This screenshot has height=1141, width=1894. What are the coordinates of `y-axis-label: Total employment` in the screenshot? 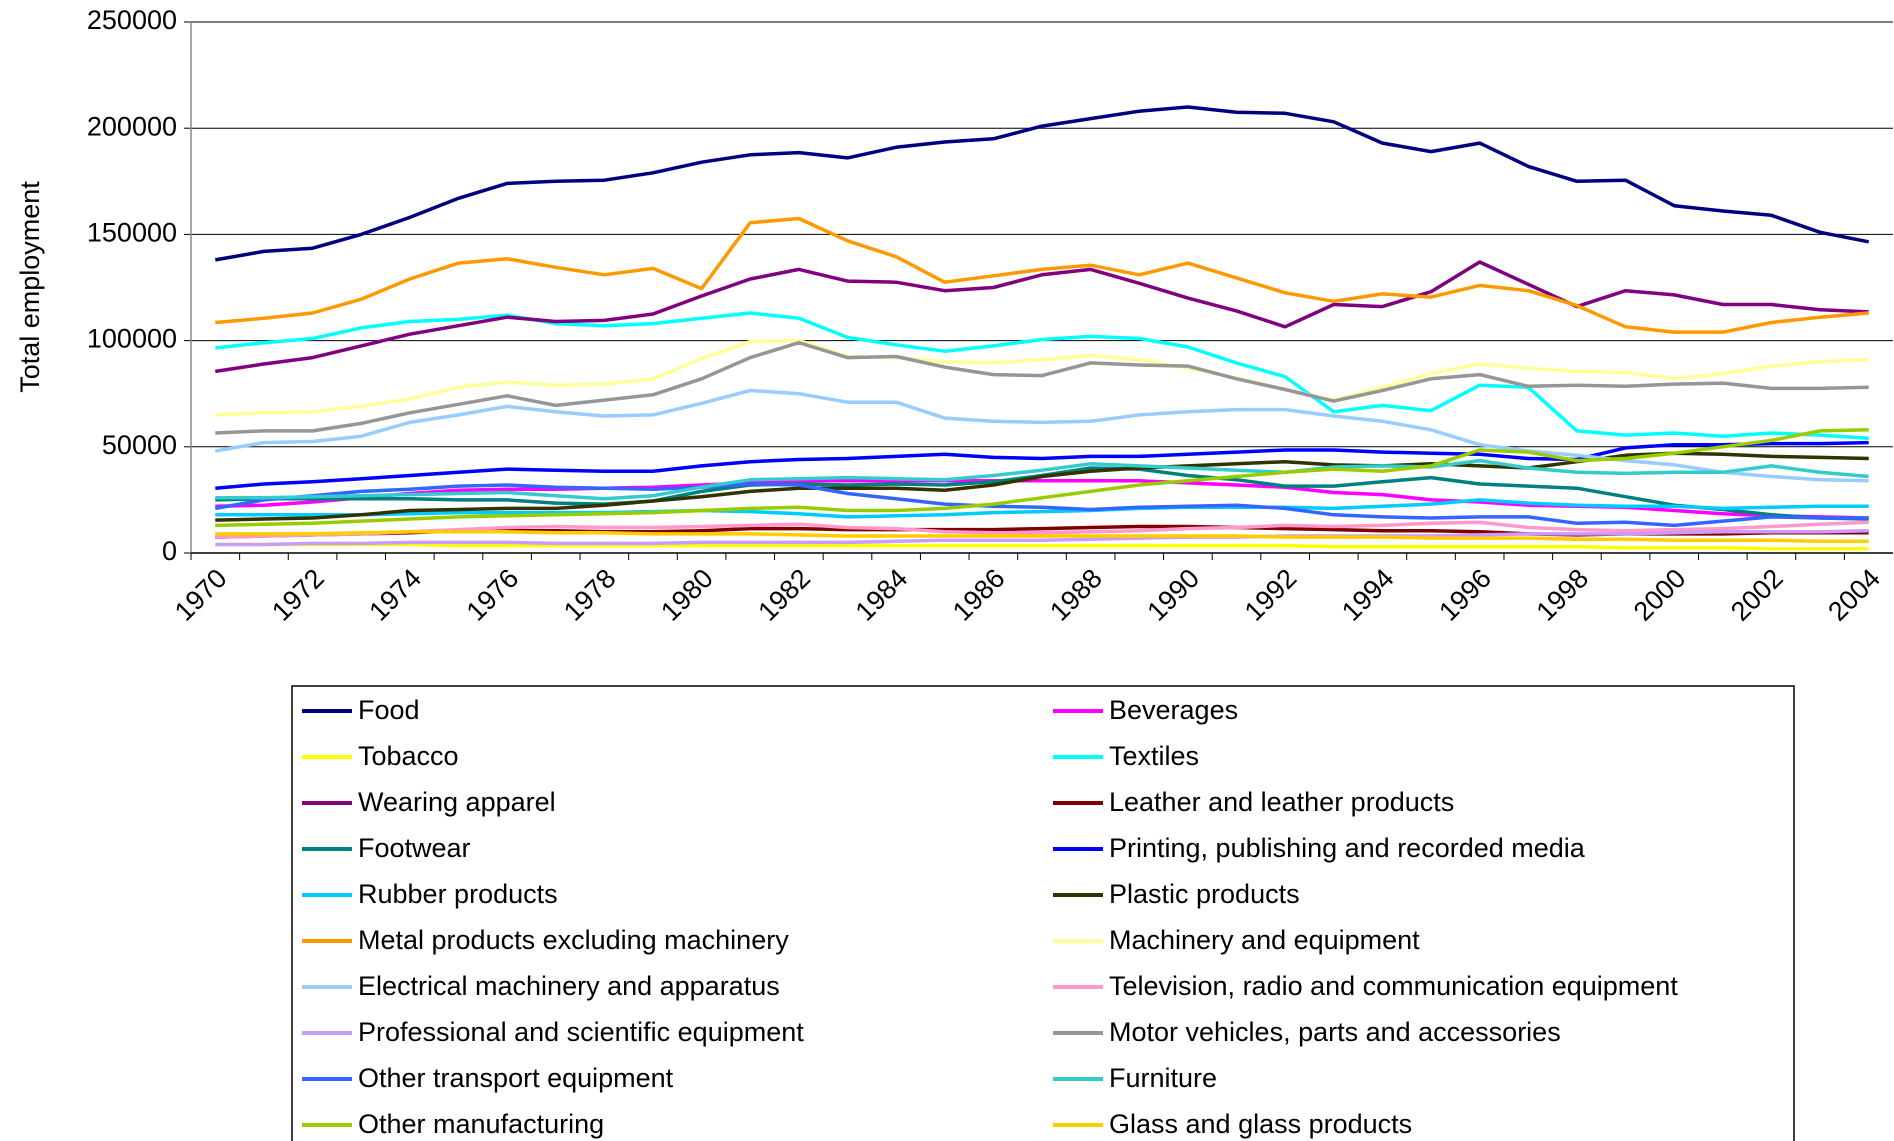 It's located at (30, 287).